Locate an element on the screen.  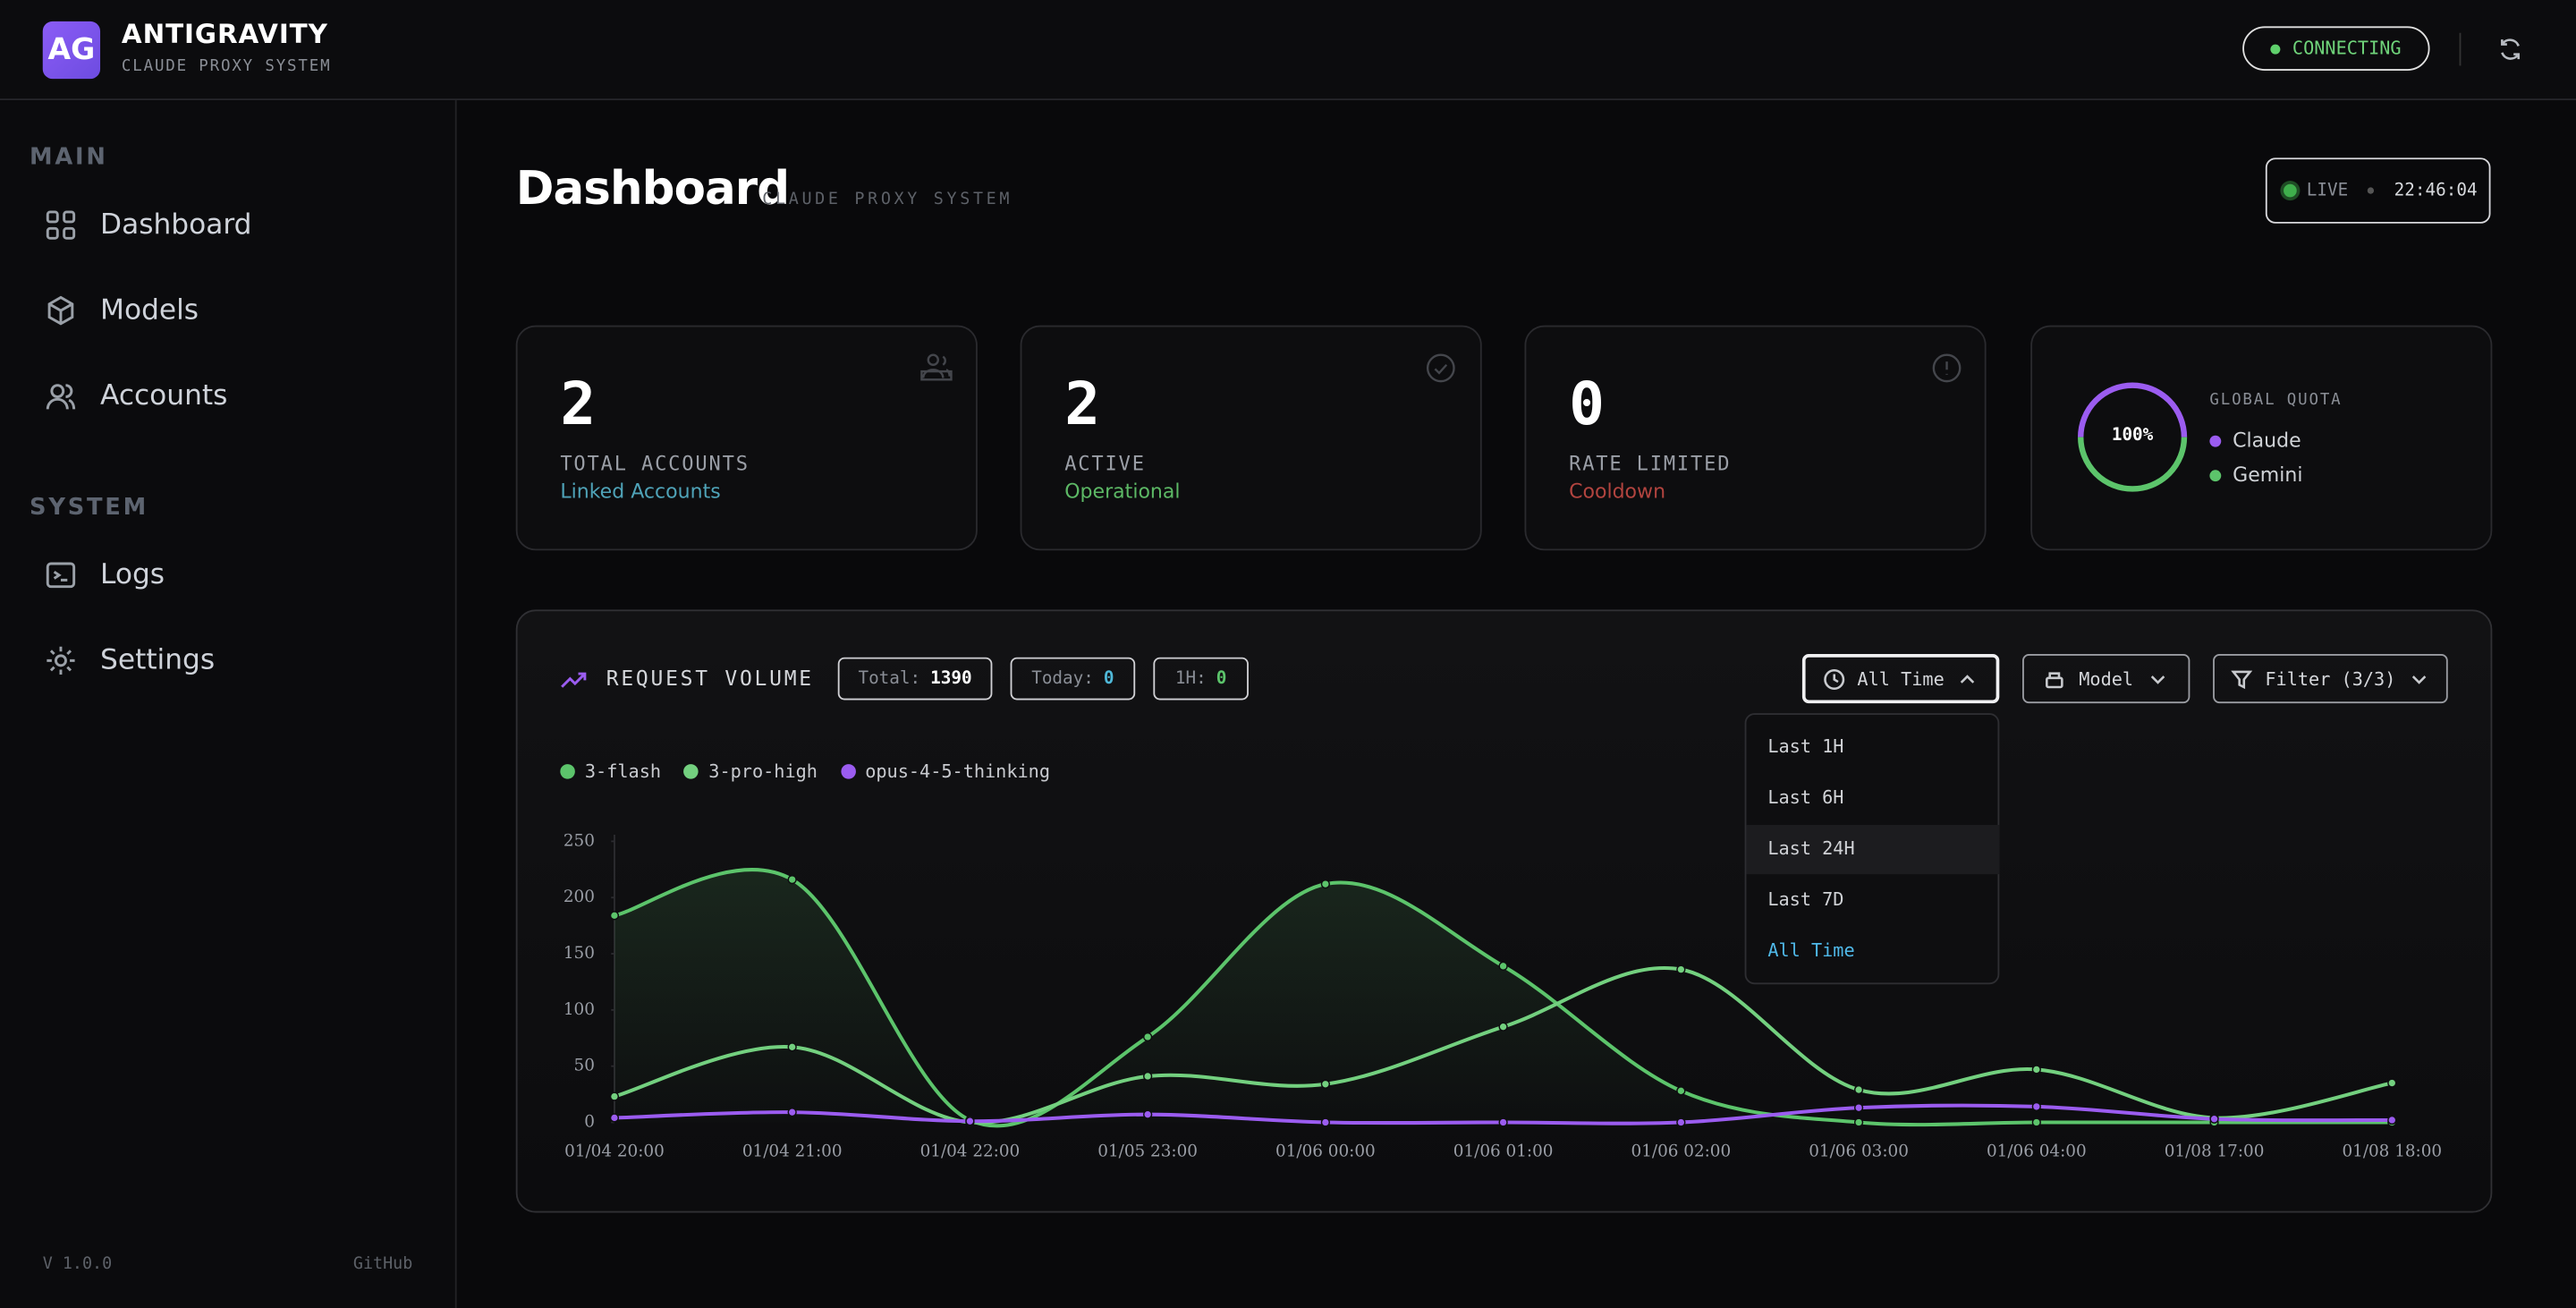
page-title: Dashboard is located at coordinates (652, 188).